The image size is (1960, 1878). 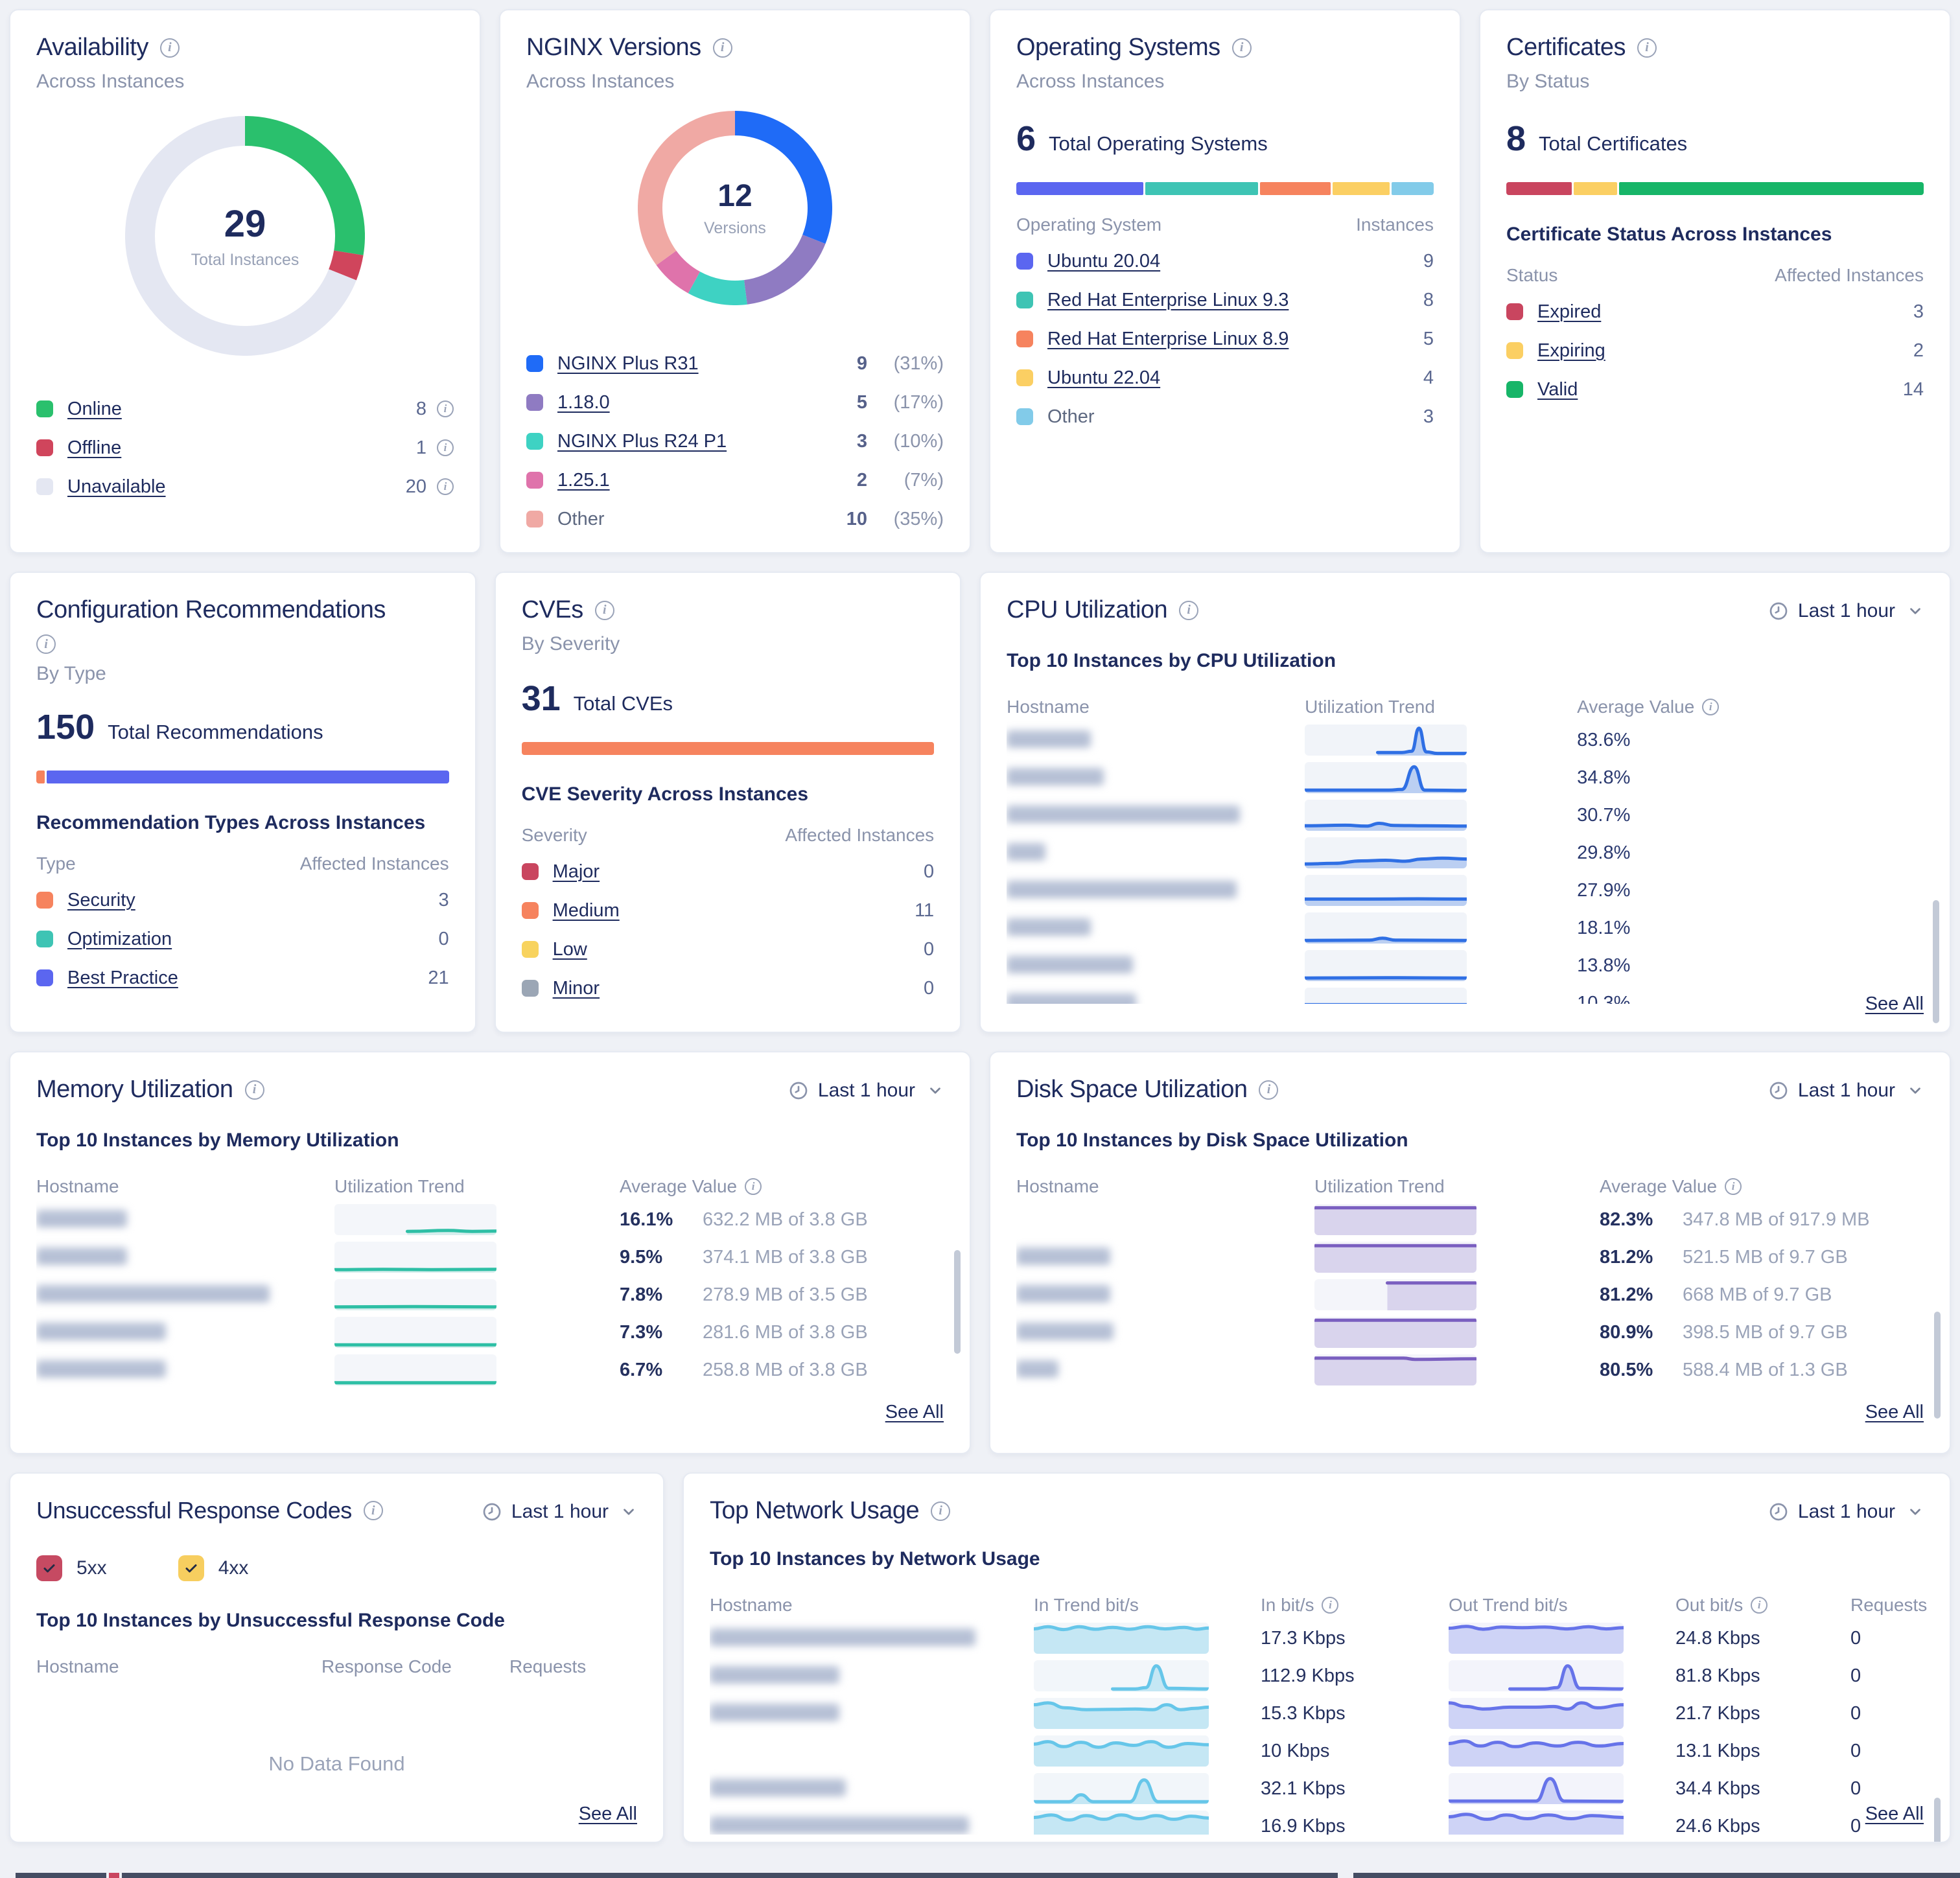 I want to click on average-percent: 80.9%, so click(x=1626, y=1332).